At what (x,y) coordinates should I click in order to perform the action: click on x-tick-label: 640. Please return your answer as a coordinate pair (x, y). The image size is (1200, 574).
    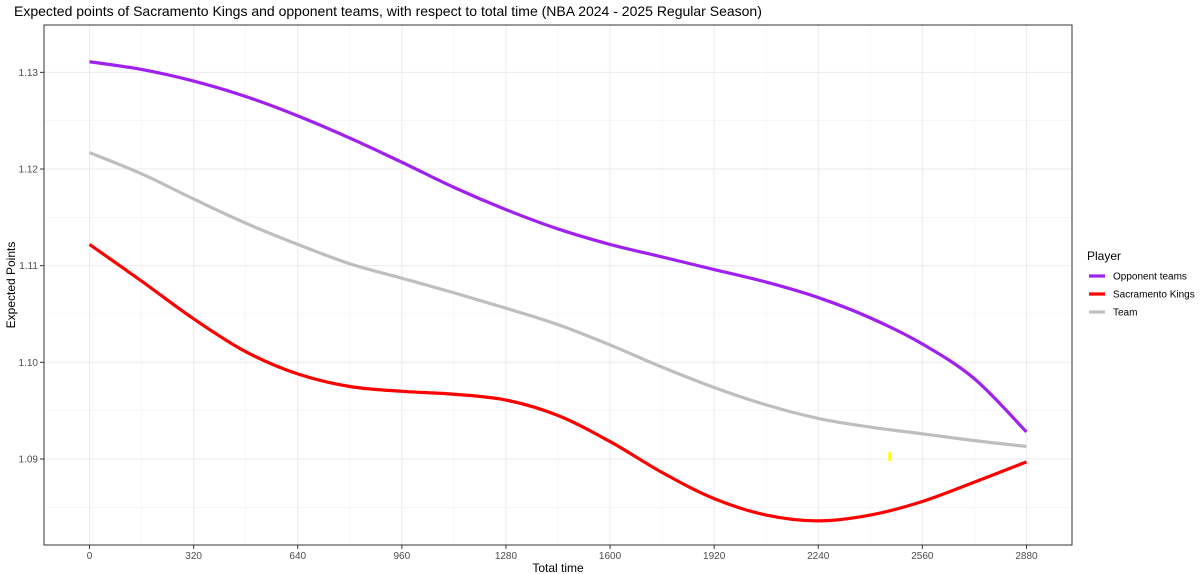
    Looking at the image, I should click on (297, 556).